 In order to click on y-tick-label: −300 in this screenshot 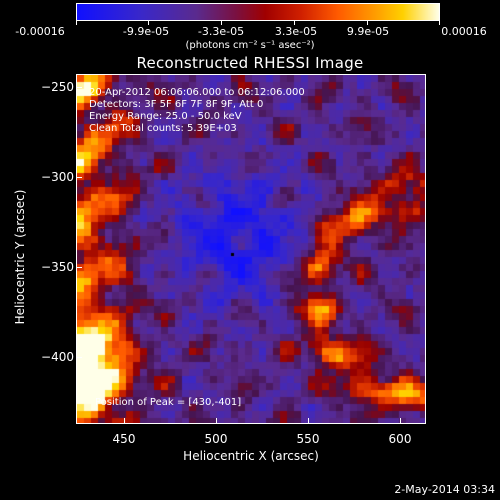, I will do `click(57, 177)`.